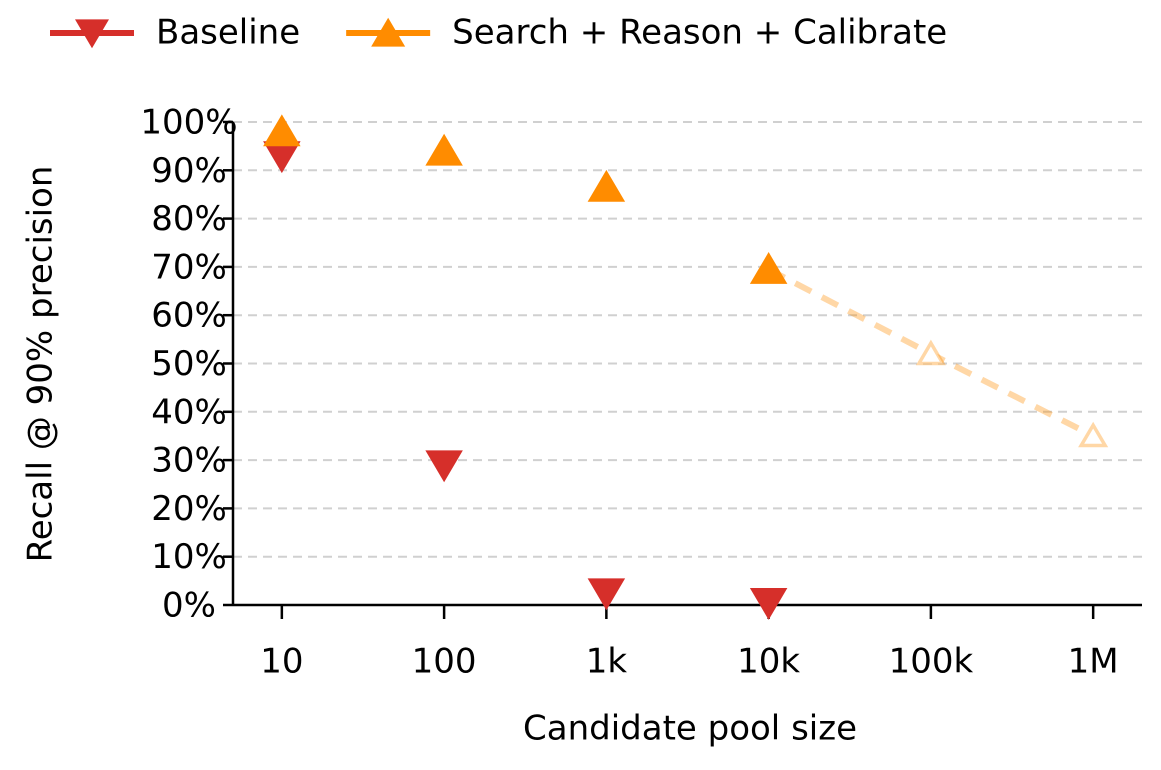 This screenshot has width=1161, height=770. I want to click on y-tick-label: 50%, so click(189, 364).